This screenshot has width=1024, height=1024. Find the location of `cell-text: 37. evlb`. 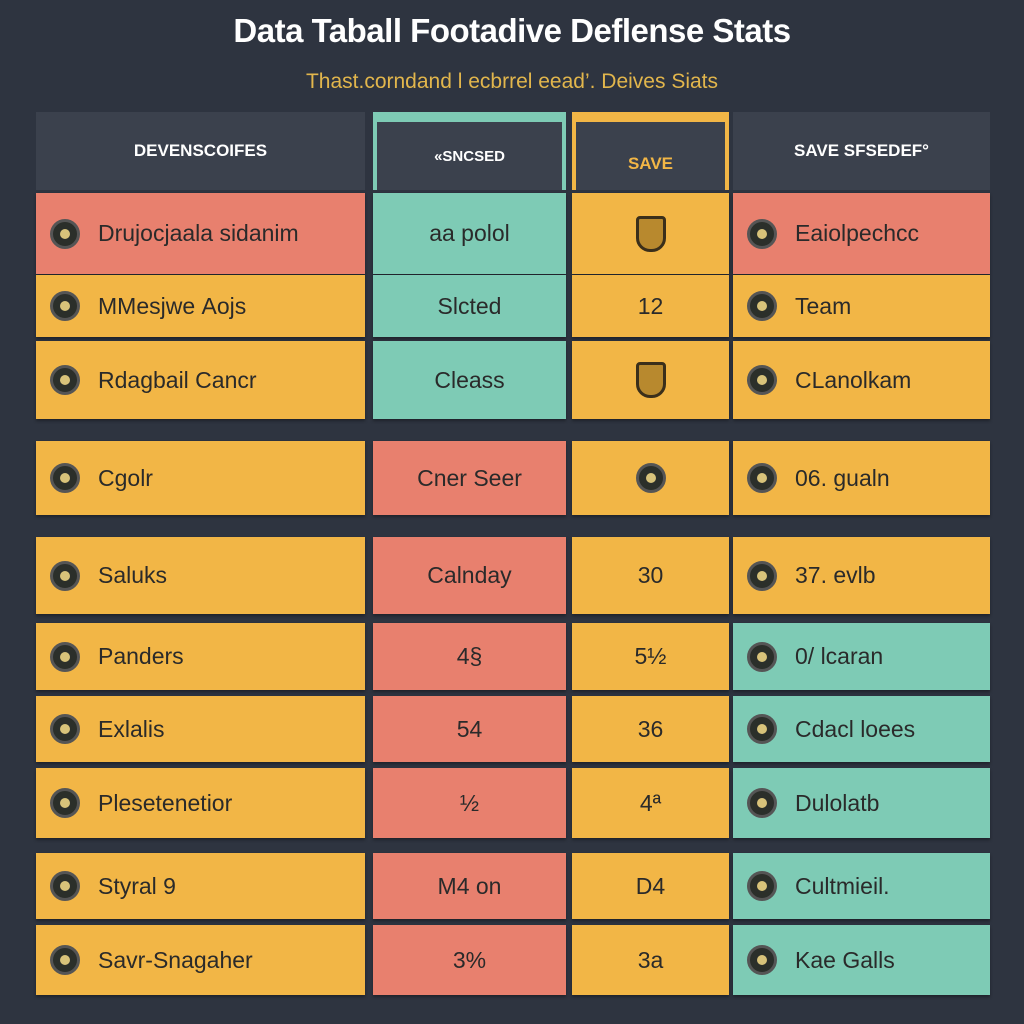

cell-text: 37. evlb is located at coordinates (835, 575).